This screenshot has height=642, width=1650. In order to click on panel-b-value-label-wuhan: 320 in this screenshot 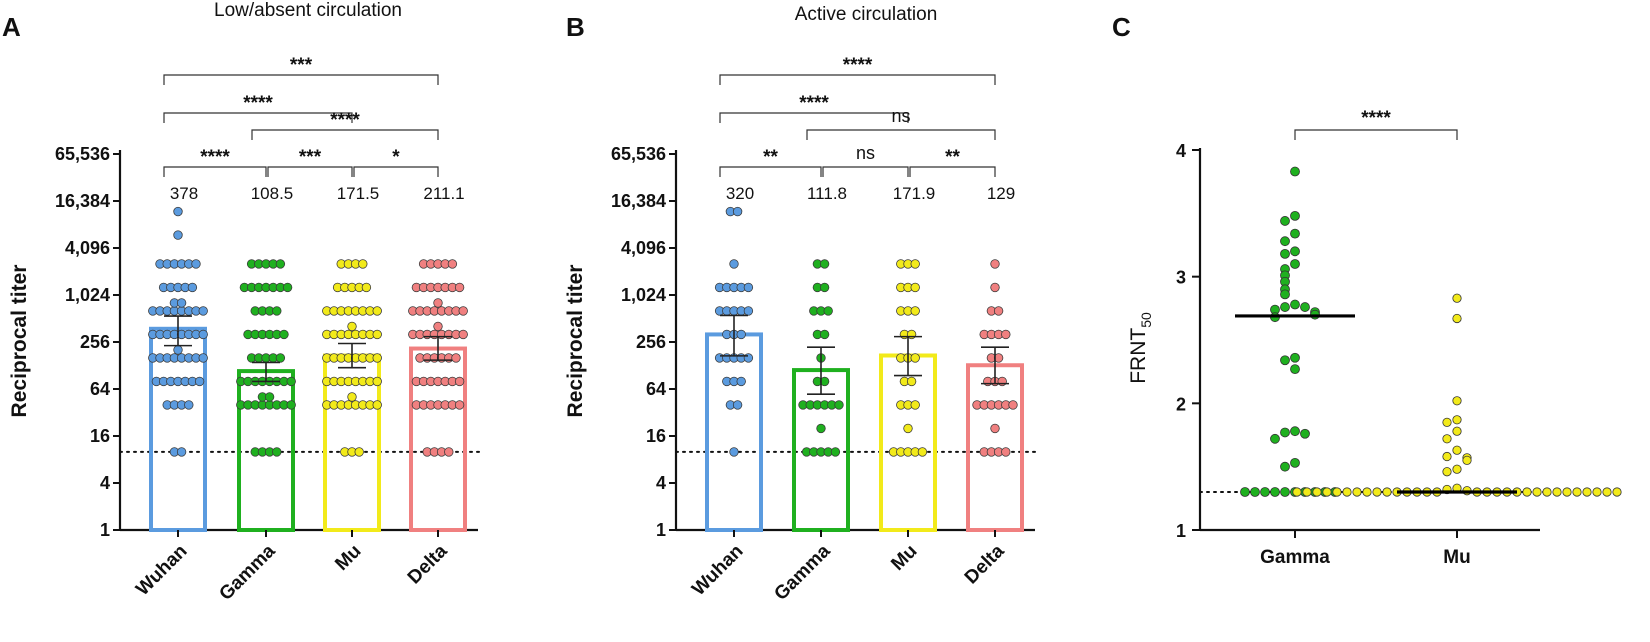, I will do `click(740, 193)`.